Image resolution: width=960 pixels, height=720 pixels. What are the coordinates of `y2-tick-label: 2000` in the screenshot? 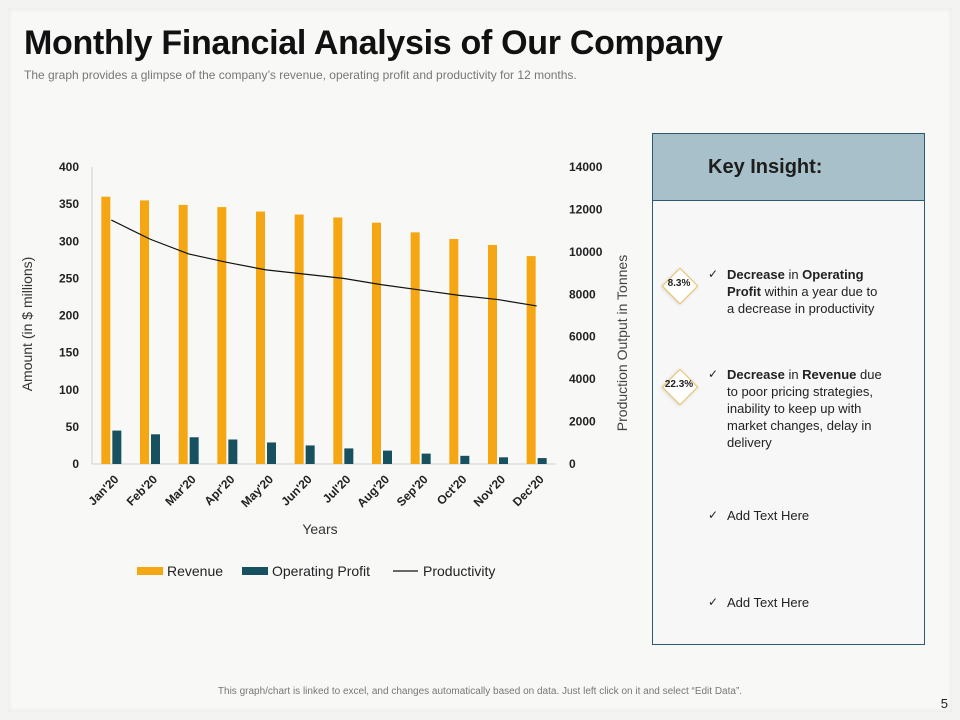 It's located at (582, 422).